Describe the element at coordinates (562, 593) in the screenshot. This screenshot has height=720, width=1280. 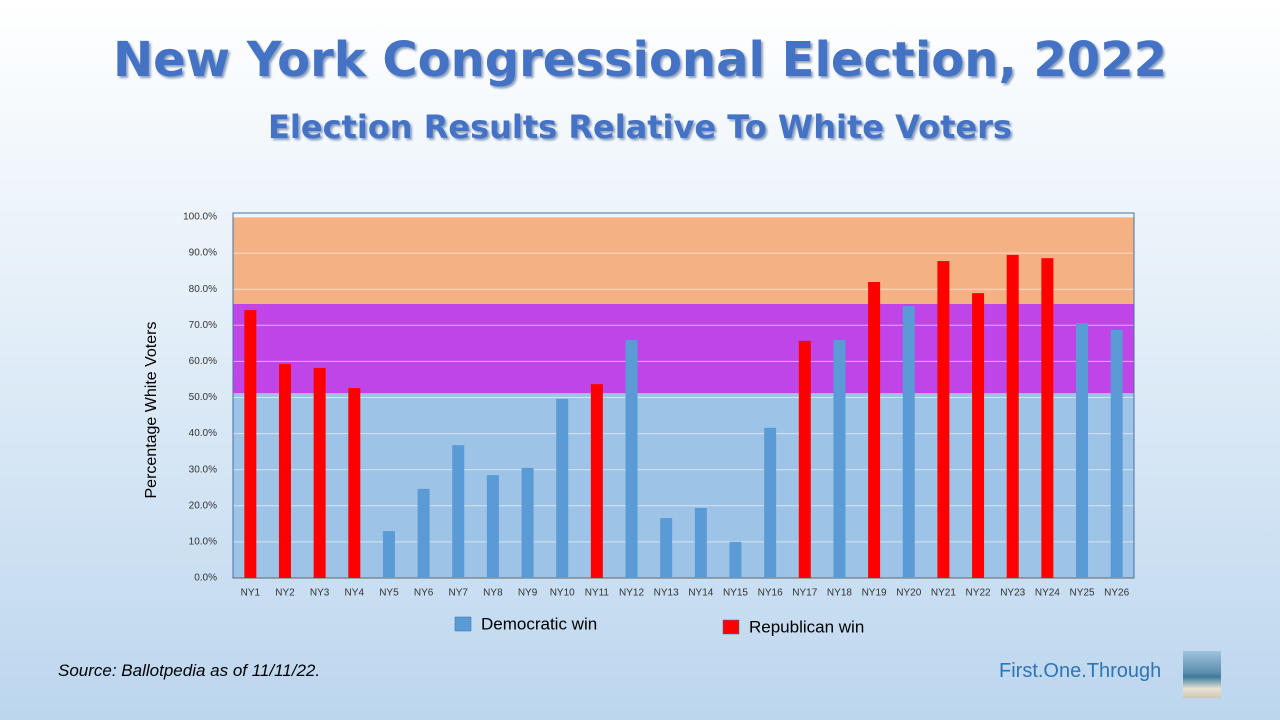
I see `x-tick-label: NY10` at that location.